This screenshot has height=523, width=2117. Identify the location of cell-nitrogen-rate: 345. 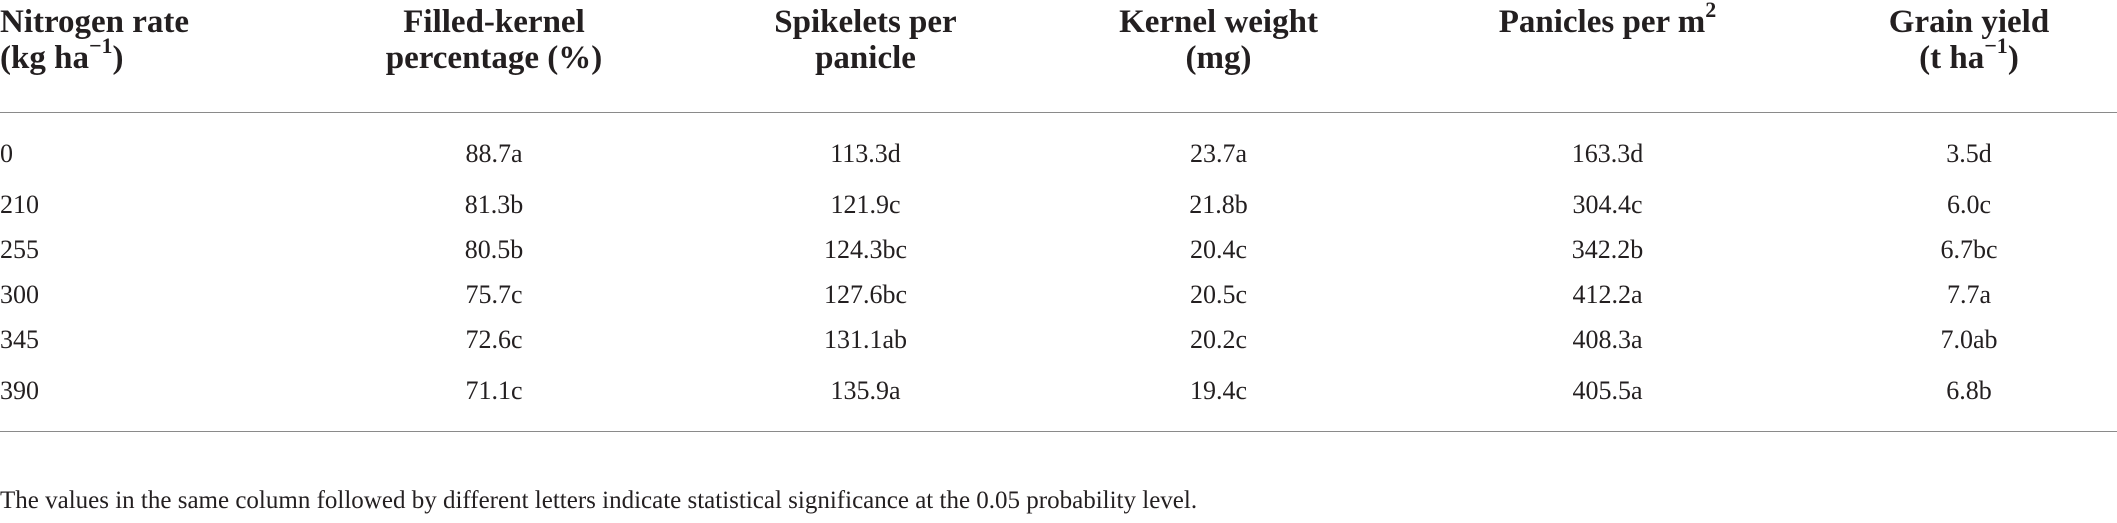
(19, 339).